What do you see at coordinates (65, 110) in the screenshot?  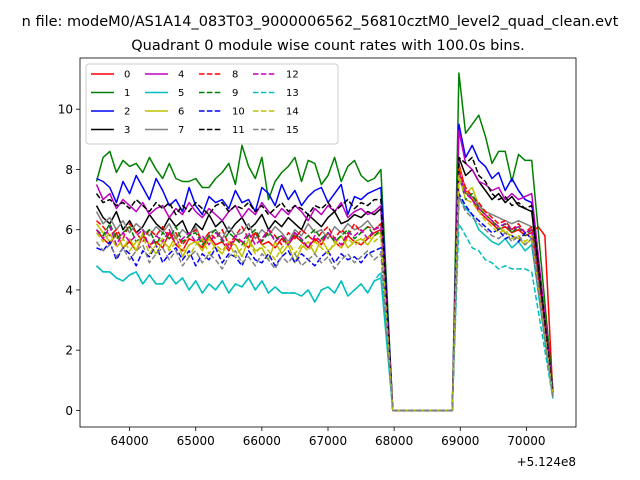 I see `y-tick-label: 10` at bounding box center [65, 110].